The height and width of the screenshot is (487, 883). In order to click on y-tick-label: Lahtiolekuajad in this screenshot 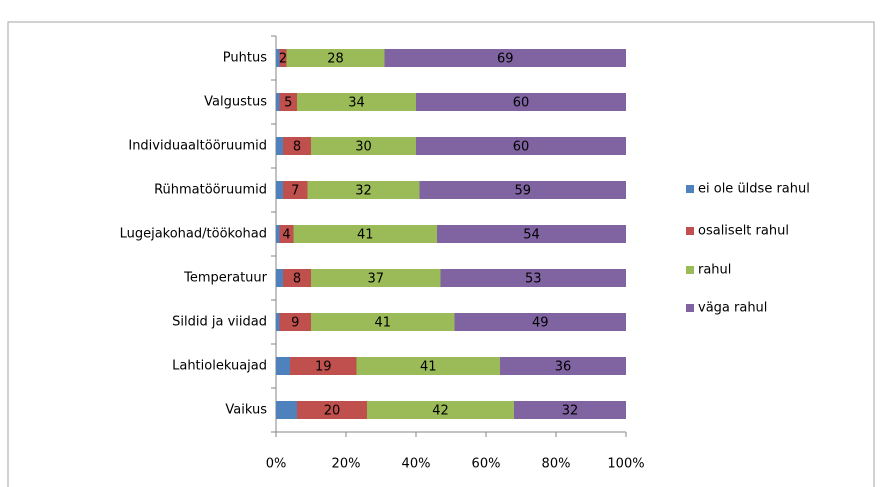, I will do `click(219, 366)`.